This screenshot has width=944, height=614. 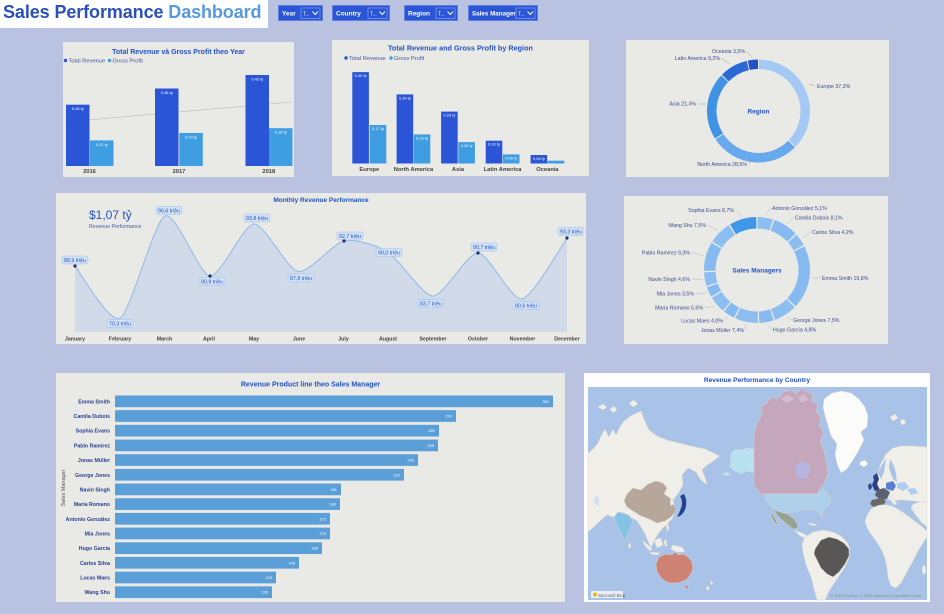 I want to click on svg-text: Antonio González 5,1%, so click(x=799, y=209).